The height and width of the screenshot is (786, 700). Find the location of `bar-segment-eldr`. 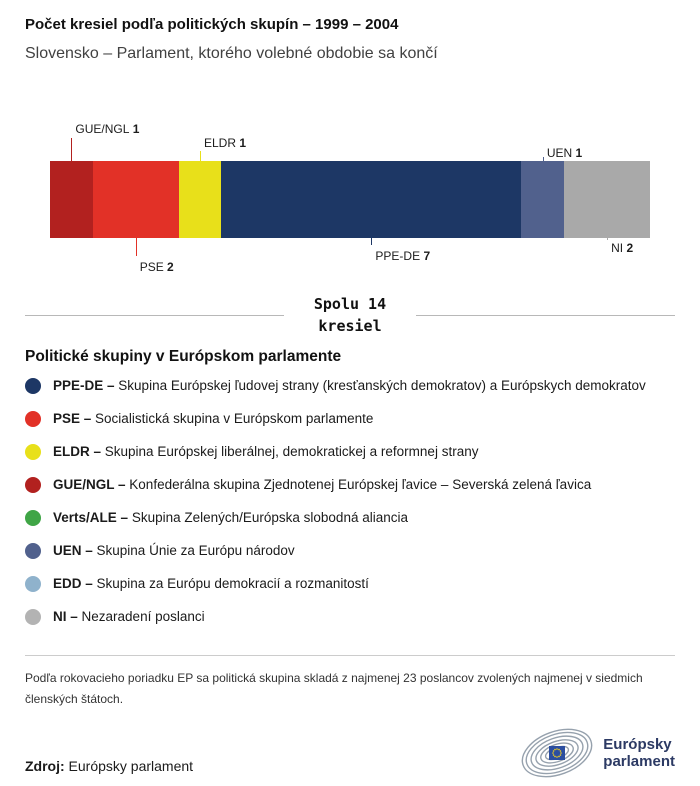

bar-segment-eldr is located at coordinates (200, 199).